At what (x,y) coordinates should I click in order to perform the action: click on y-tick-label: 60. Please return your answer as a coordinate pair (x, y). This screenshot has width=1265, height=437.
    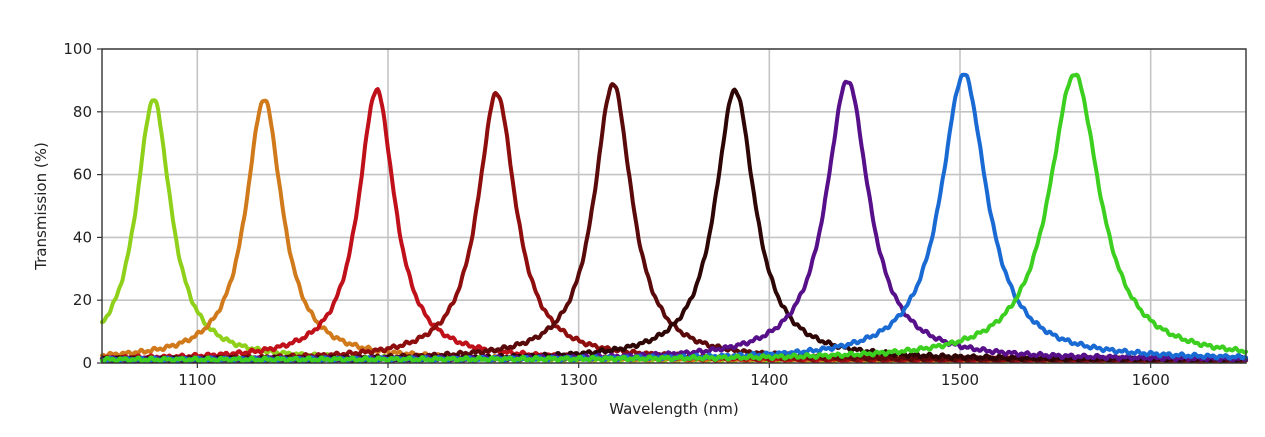
    Looking at the image, I should click on (82, 175).